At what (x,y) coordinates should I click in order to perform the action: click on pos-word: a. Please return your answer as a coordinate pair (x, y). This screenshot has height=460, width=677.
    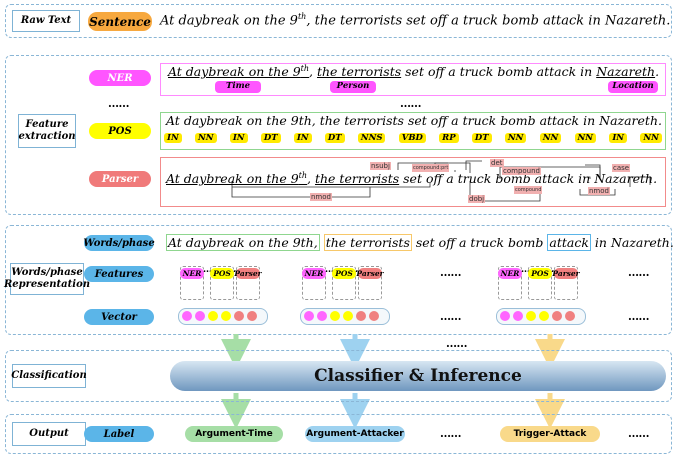
    Looking at the image, I should click on (455, 120).